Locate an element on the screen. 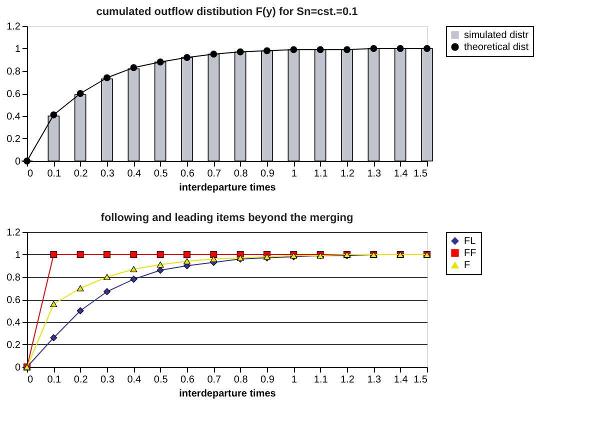 This screenshot has height=448, width=592. chart-title: cumulated outflow distibution F(y) for Sn=cst.=0.1 is located at coordinates (227, 12).